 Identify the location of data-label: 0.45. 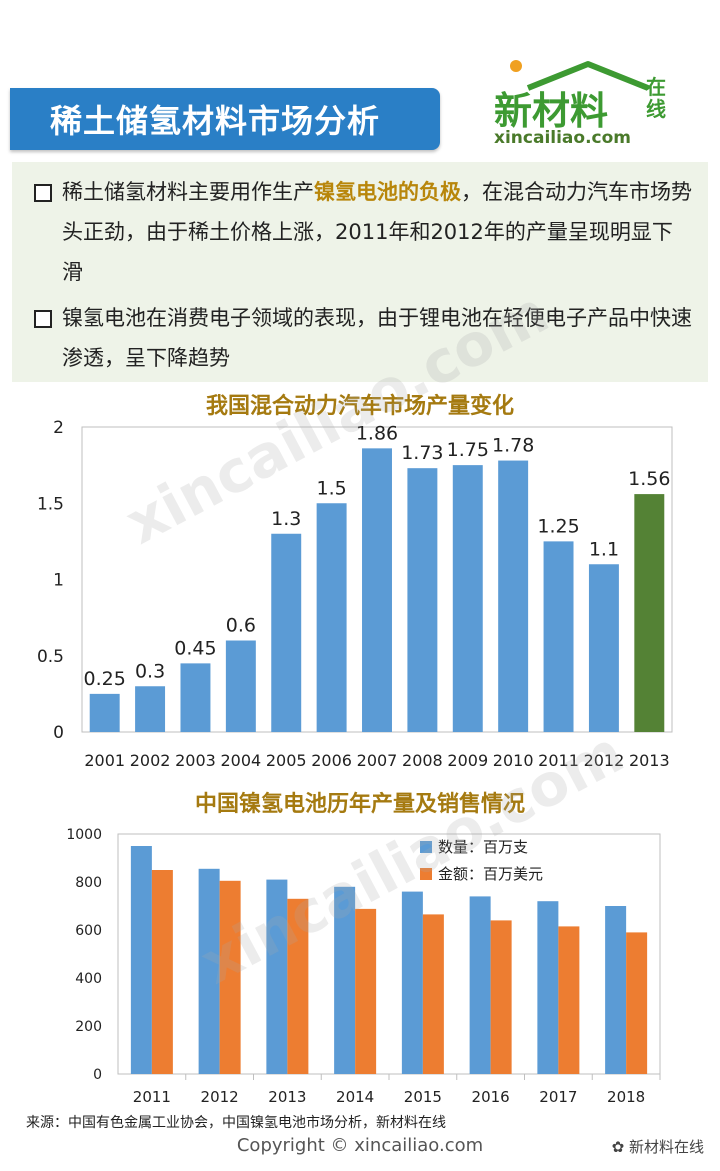
(195, 648).